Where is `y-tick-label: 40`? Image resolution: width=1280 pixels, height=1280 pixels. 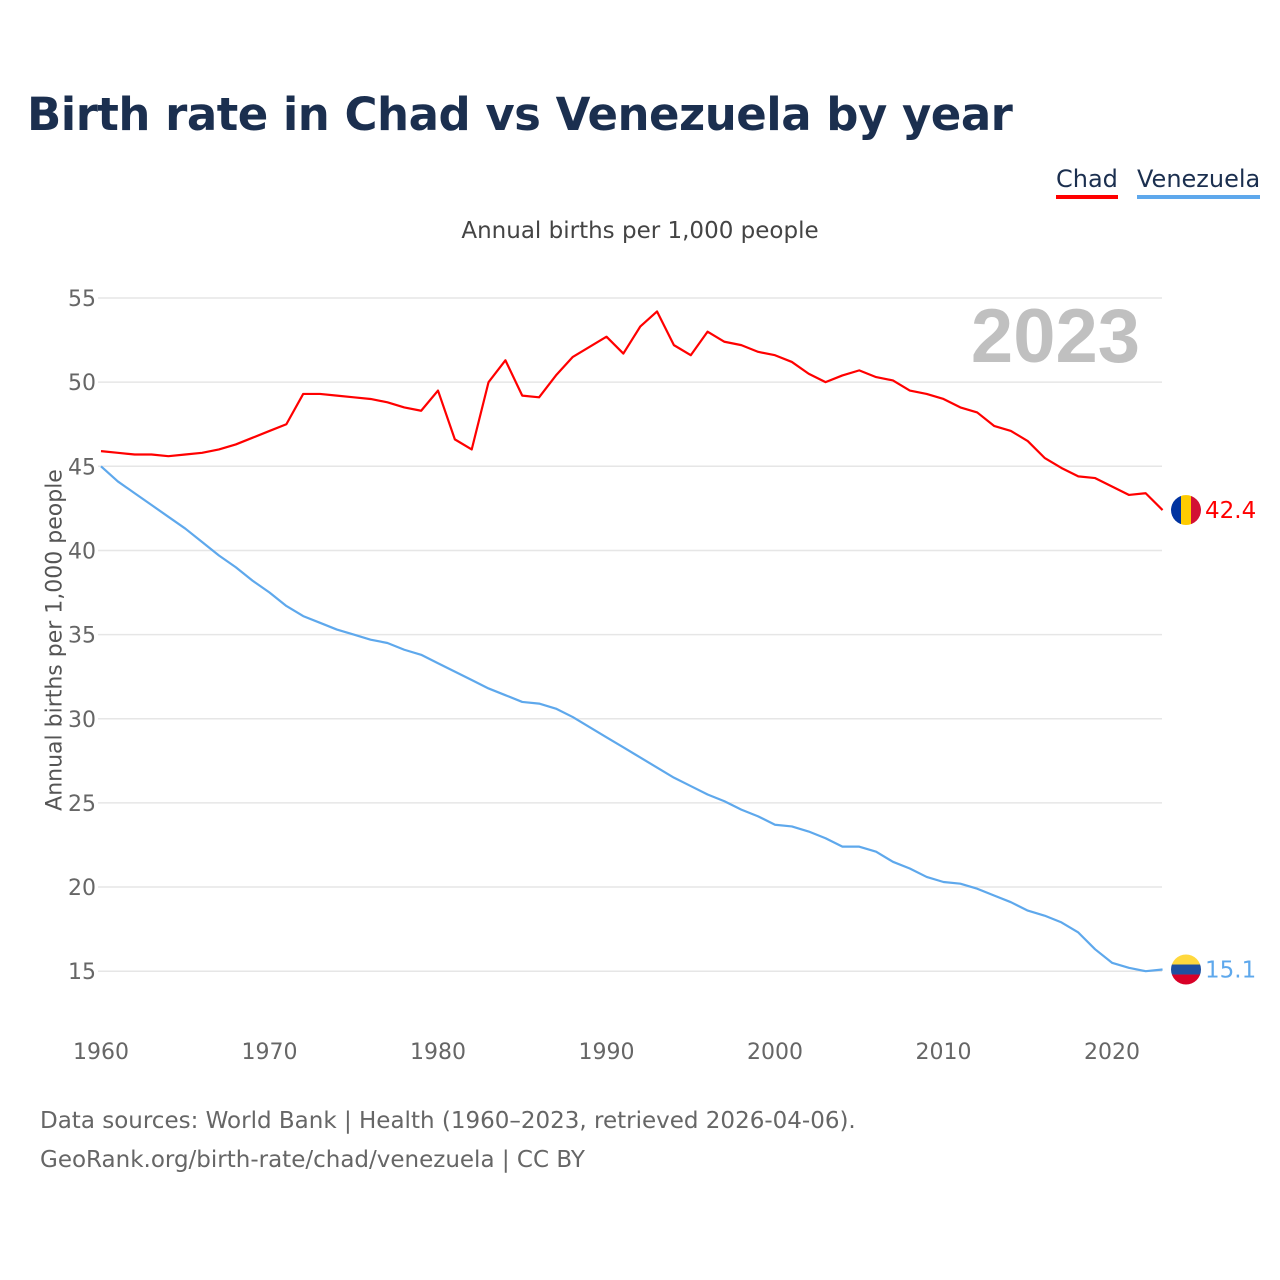
y-tick-label: 40 is located at coordinates (82, 551).